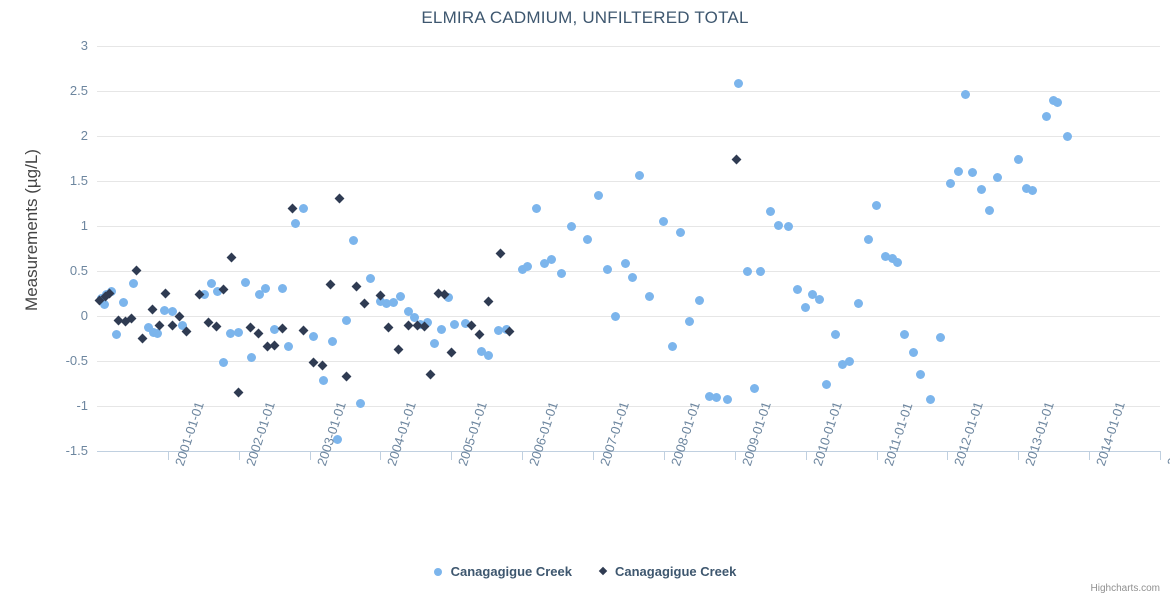 Image resolution: width=1170 pixels, height=600 pixels. Describe the element at coordinates (667, 571) in the screenshot. I see `legend-item-2: Canagagigue Creek` at that location.